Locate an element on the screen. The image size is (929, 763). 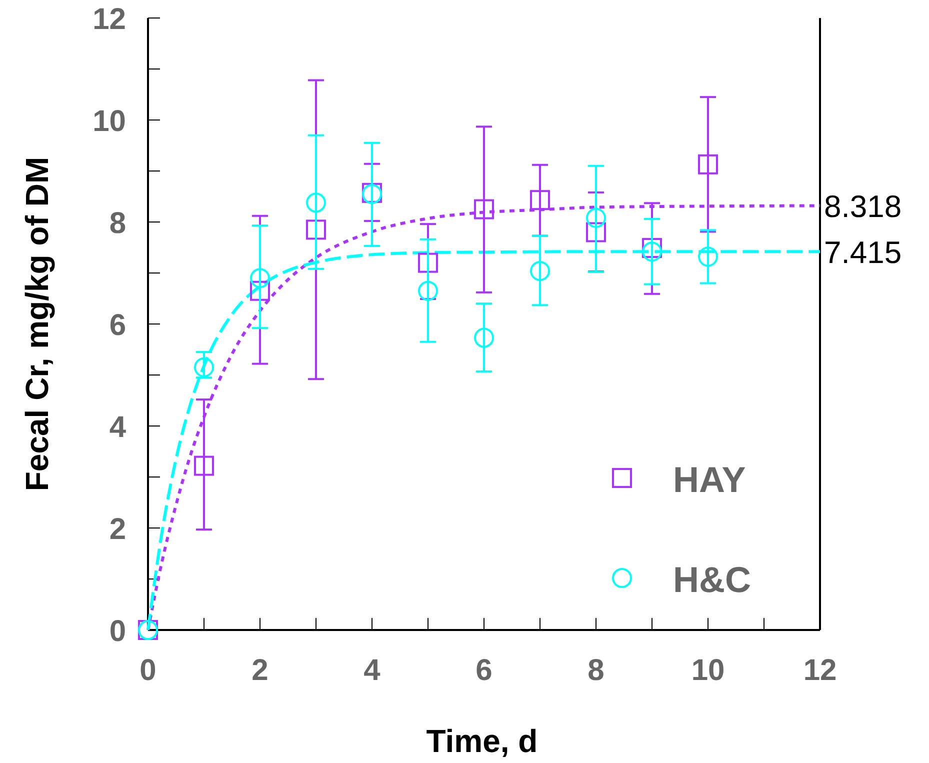
x-tick-label: 8 is located at coordinates (596, 670).